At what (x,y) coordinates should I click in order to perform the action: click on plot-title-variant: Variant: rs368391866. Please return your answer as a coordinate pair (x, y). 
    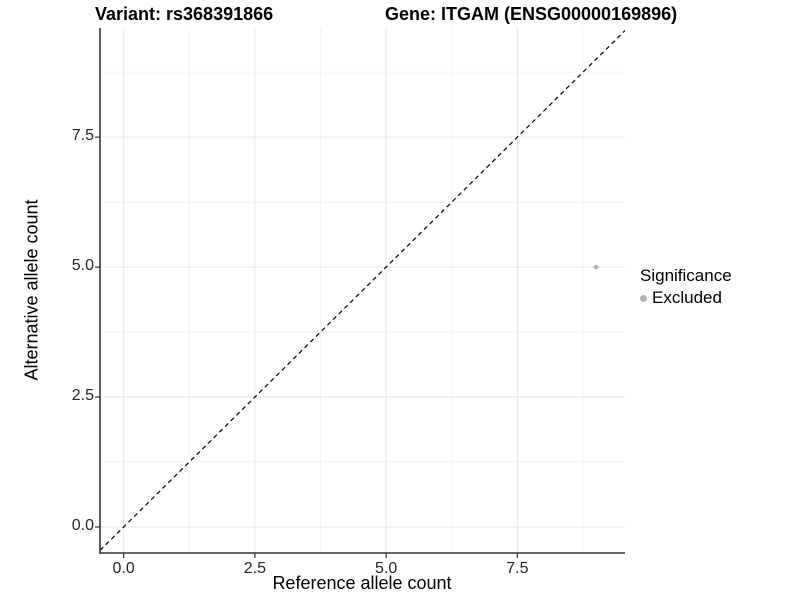
    Looking at the image, I should click on (184, 14).